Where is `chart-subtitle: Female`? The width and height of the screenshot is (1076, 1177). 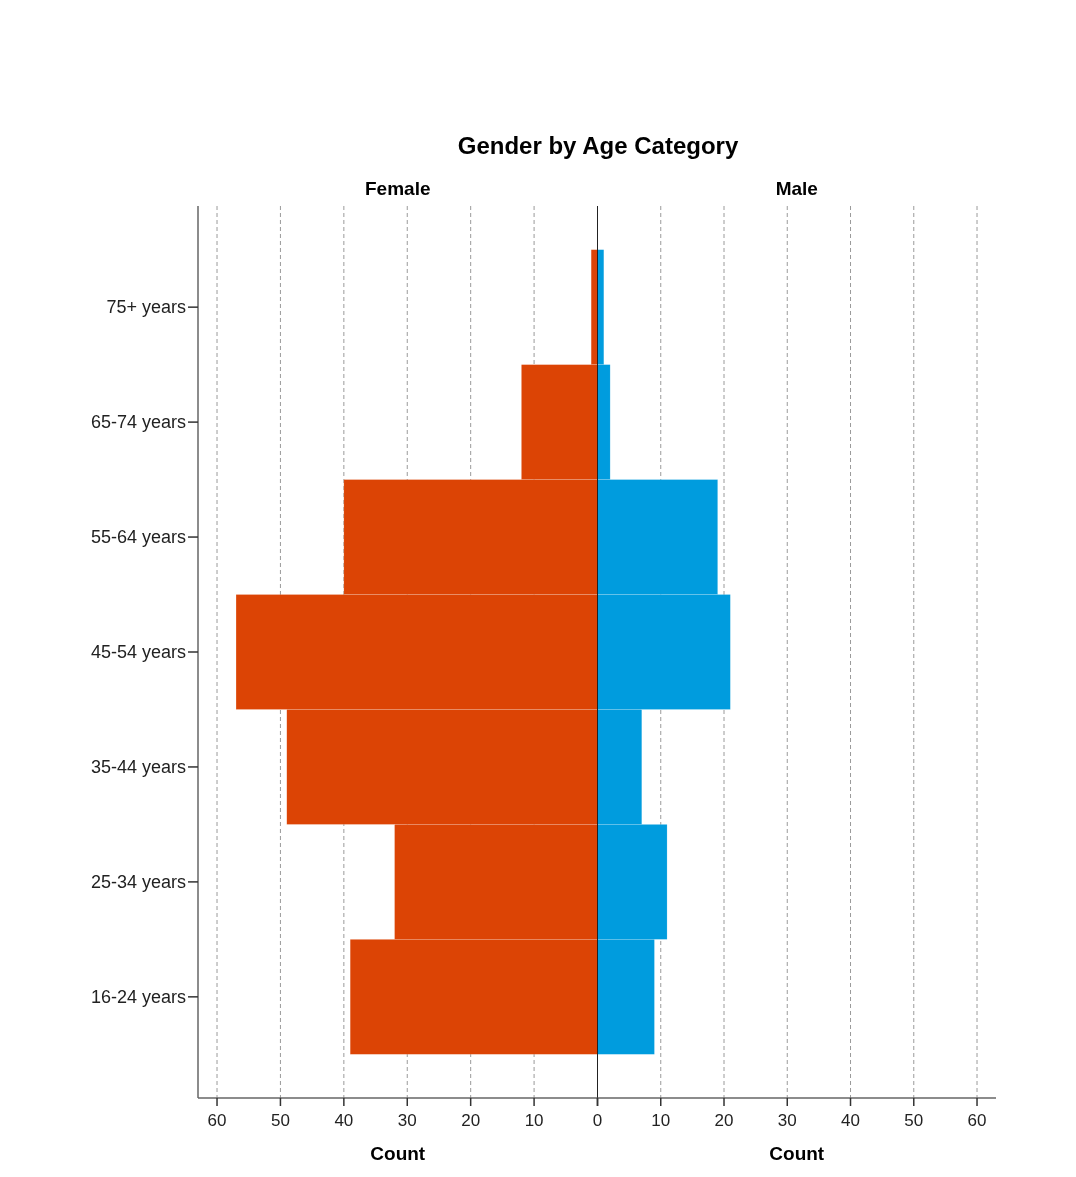
chart-subtitle: Female is located at coordinates (398, 188).